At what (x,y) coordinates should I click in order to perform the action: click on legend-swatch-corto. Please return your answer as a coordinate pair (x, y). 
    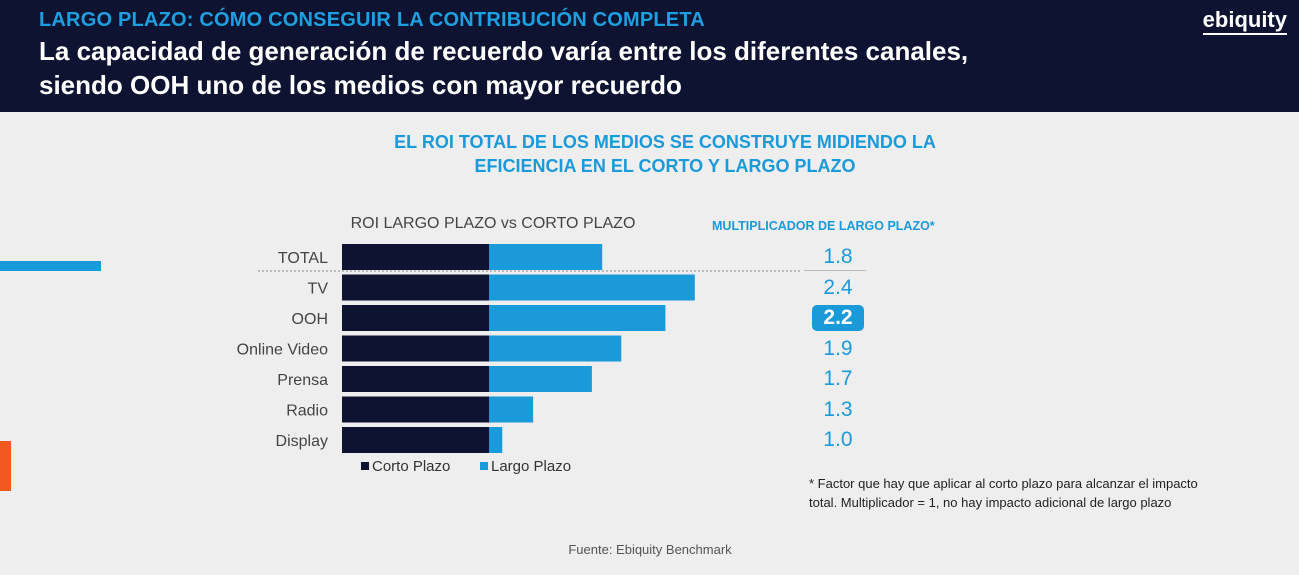
    Looking at the image, I should click on (365, 466).